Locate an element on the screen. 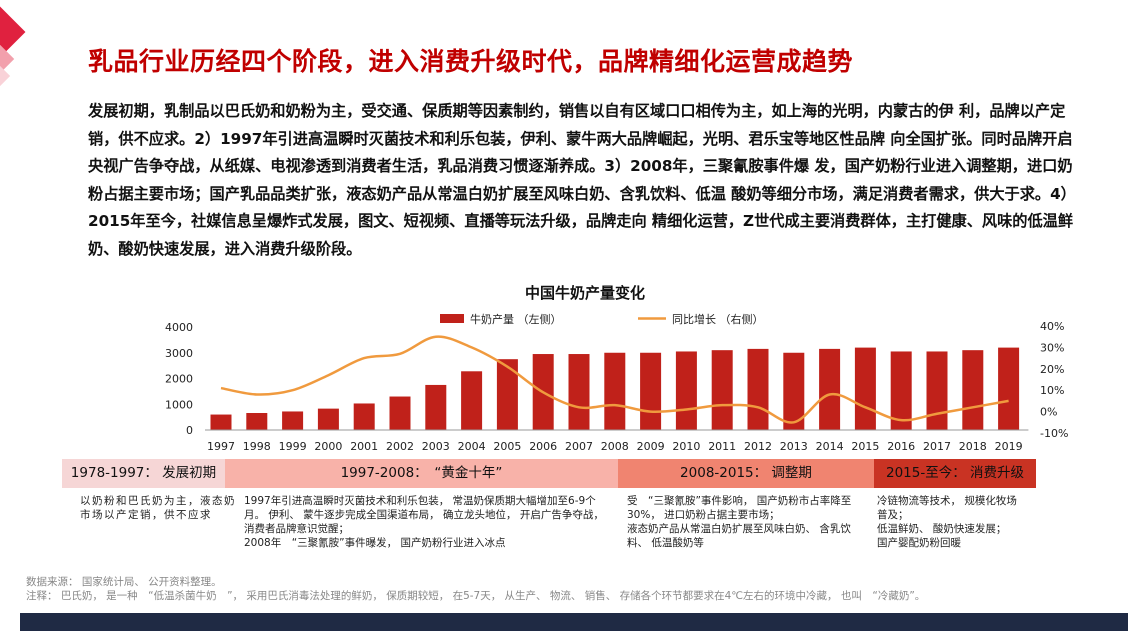 Image resolution: width=1145 pixels, height=644 pixels. chart-legend: 牛奶产量 （左侧） 同比增长 （右侧） is located at coordinates (602, 319).